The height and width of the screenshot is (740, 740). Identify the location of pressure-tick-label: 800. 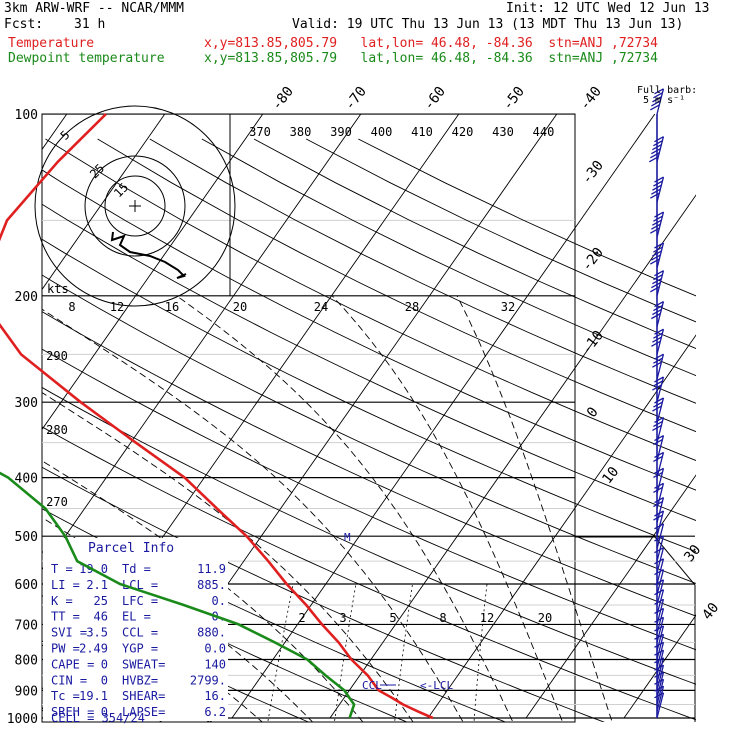
(26, 660).